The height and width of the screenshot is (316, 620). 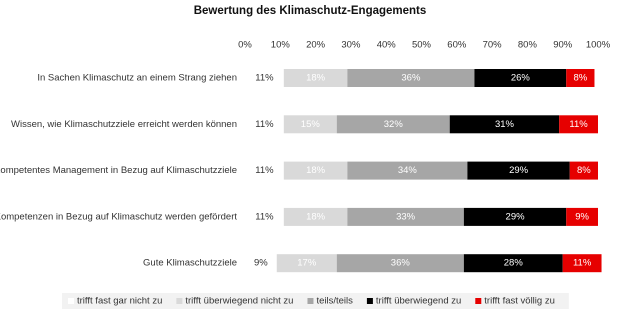 I want to click on x-tick-label: 40%, so click(x=387, y=45).